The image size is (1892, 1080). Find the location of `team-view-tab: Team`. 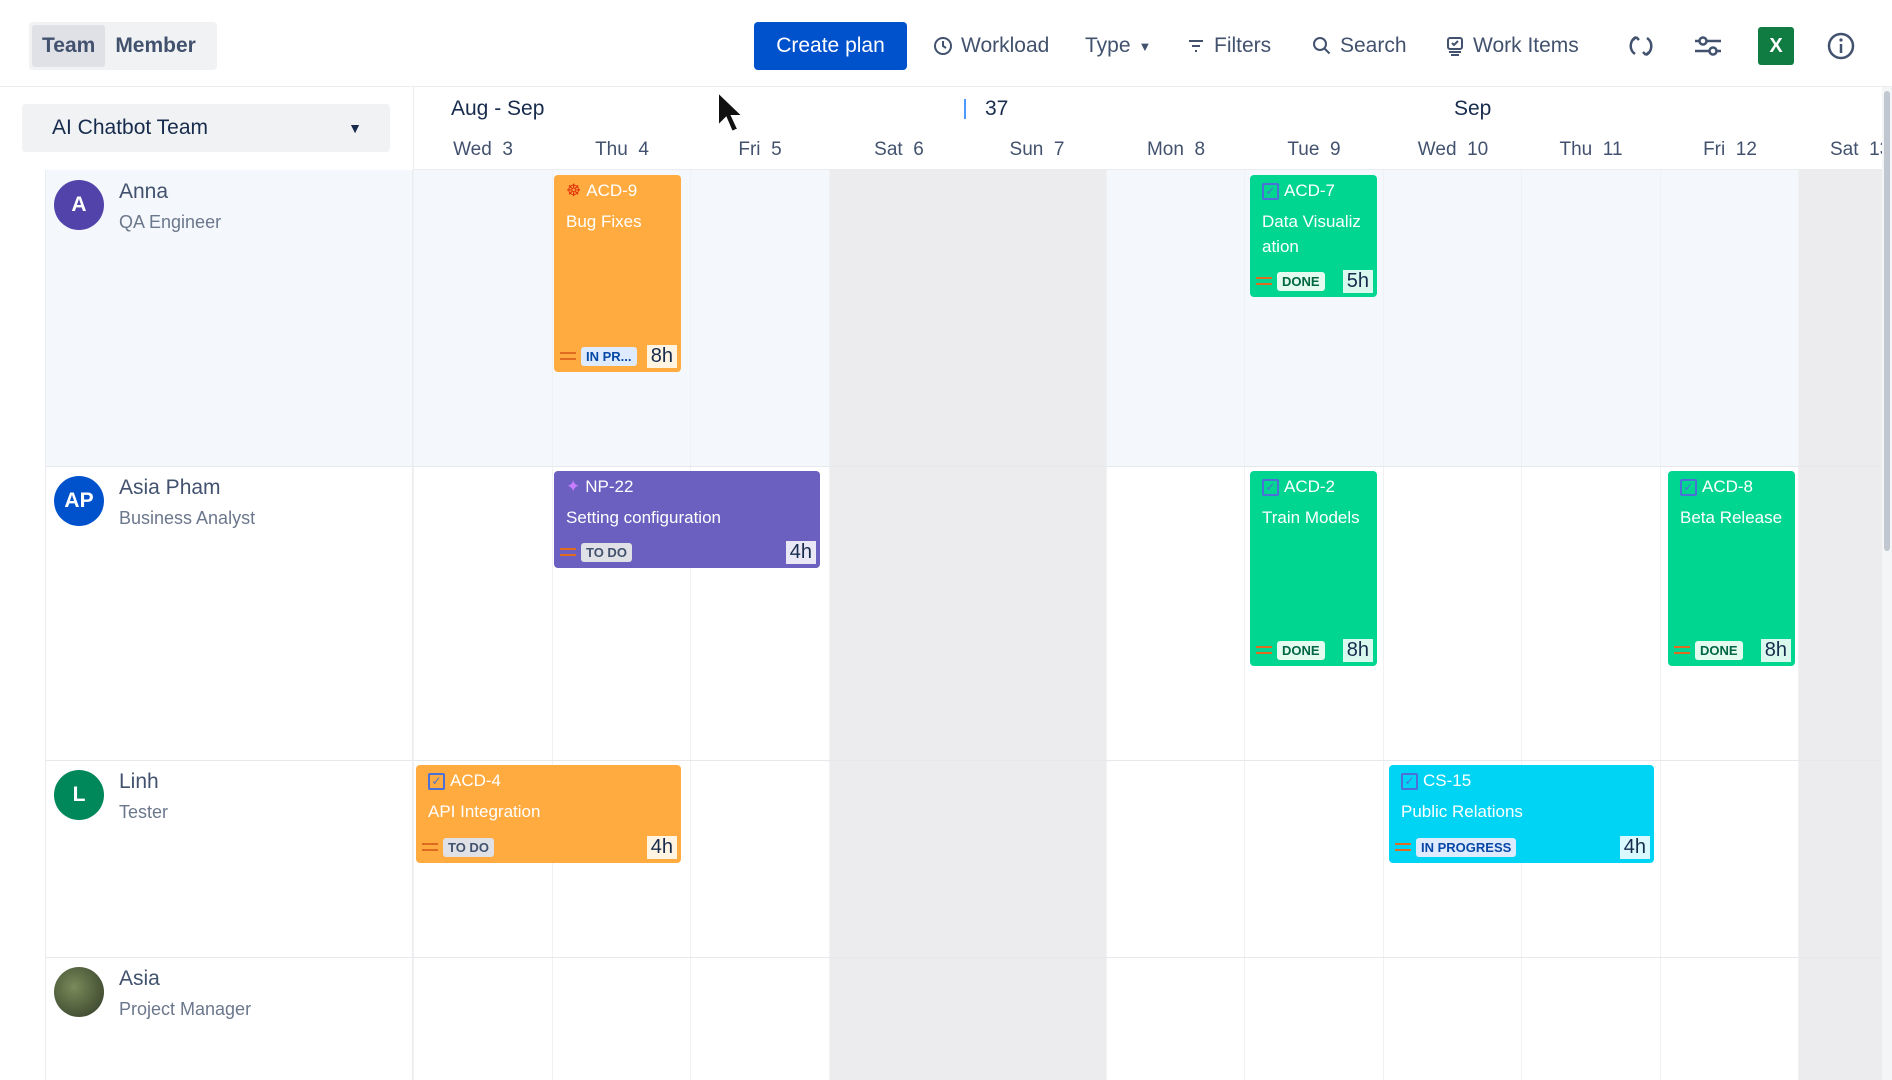

team-view-tab: Team is located at coordinates (69, 46).